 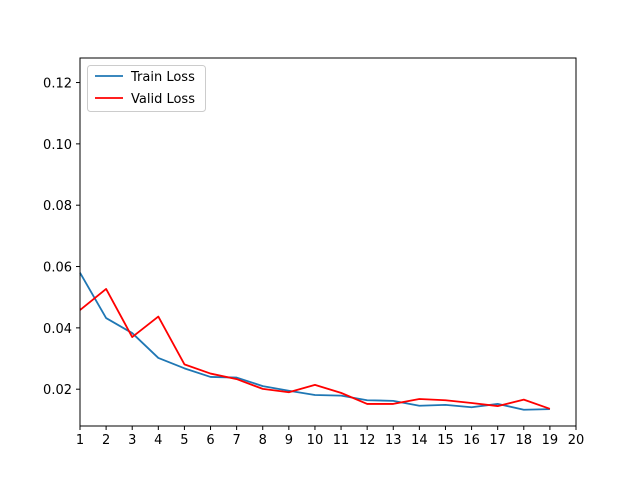 I want to click on x-tick-label: 3, so click(x=132, y=440).